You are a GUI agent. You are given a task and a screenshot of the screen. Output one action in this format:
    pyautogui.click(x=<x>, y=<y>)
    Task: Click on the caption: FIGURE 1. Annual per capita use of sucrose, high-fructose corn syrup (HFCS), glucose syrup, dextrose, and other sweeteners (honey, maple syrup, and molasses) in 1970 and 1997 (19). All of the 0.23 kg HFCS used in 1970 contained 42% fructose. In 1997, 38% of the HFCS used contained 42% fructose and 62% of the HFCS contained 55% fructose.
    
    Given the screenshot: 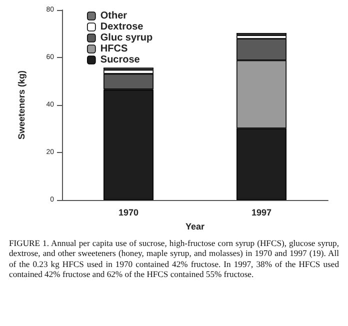 What is the action you would take?
    pyautogui.click(x=174, y=259)
    